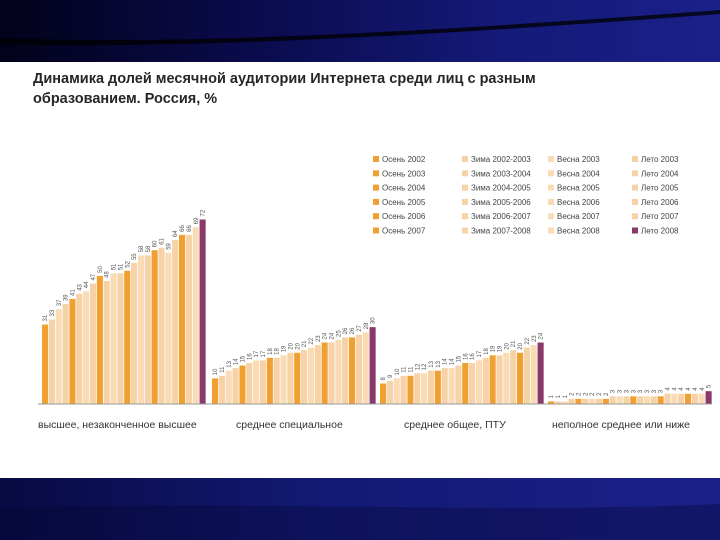  What do you see at coordinates (360, 509) in the screenshot?
I see `bottom-footer-band` at bounding box center [360, 509].